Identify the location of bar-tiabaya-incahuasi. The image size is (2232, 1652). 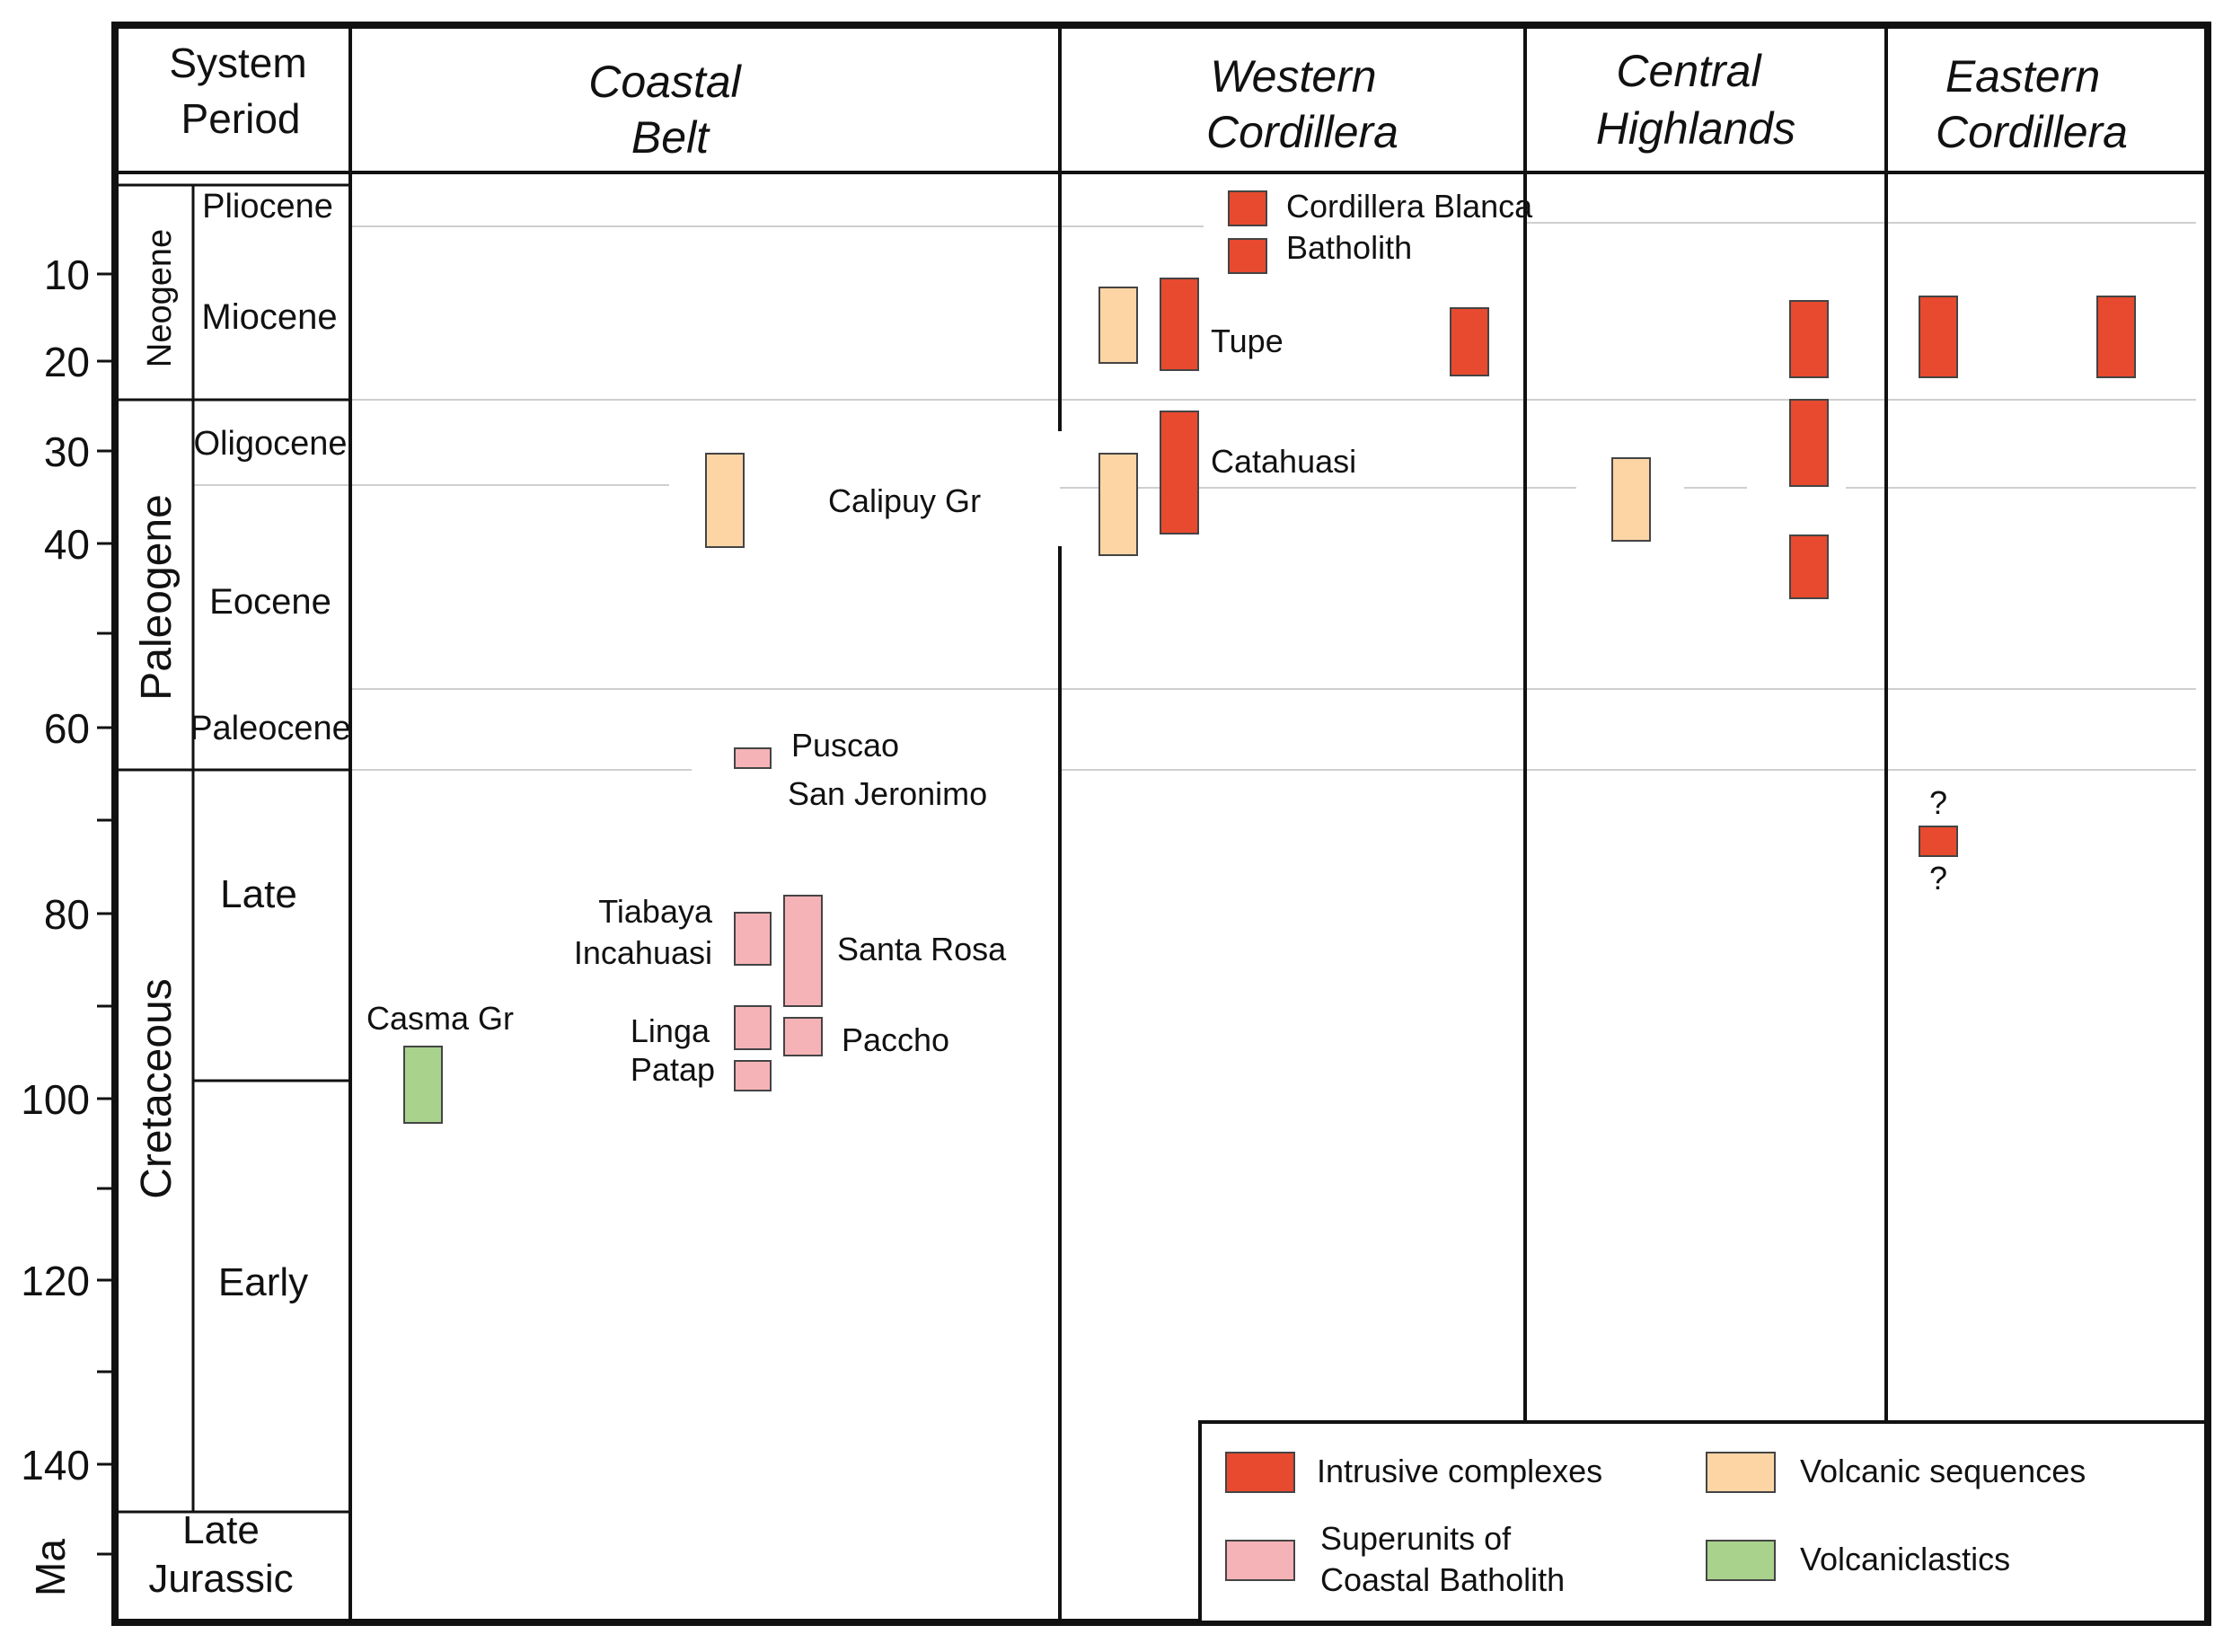
(753, 939).